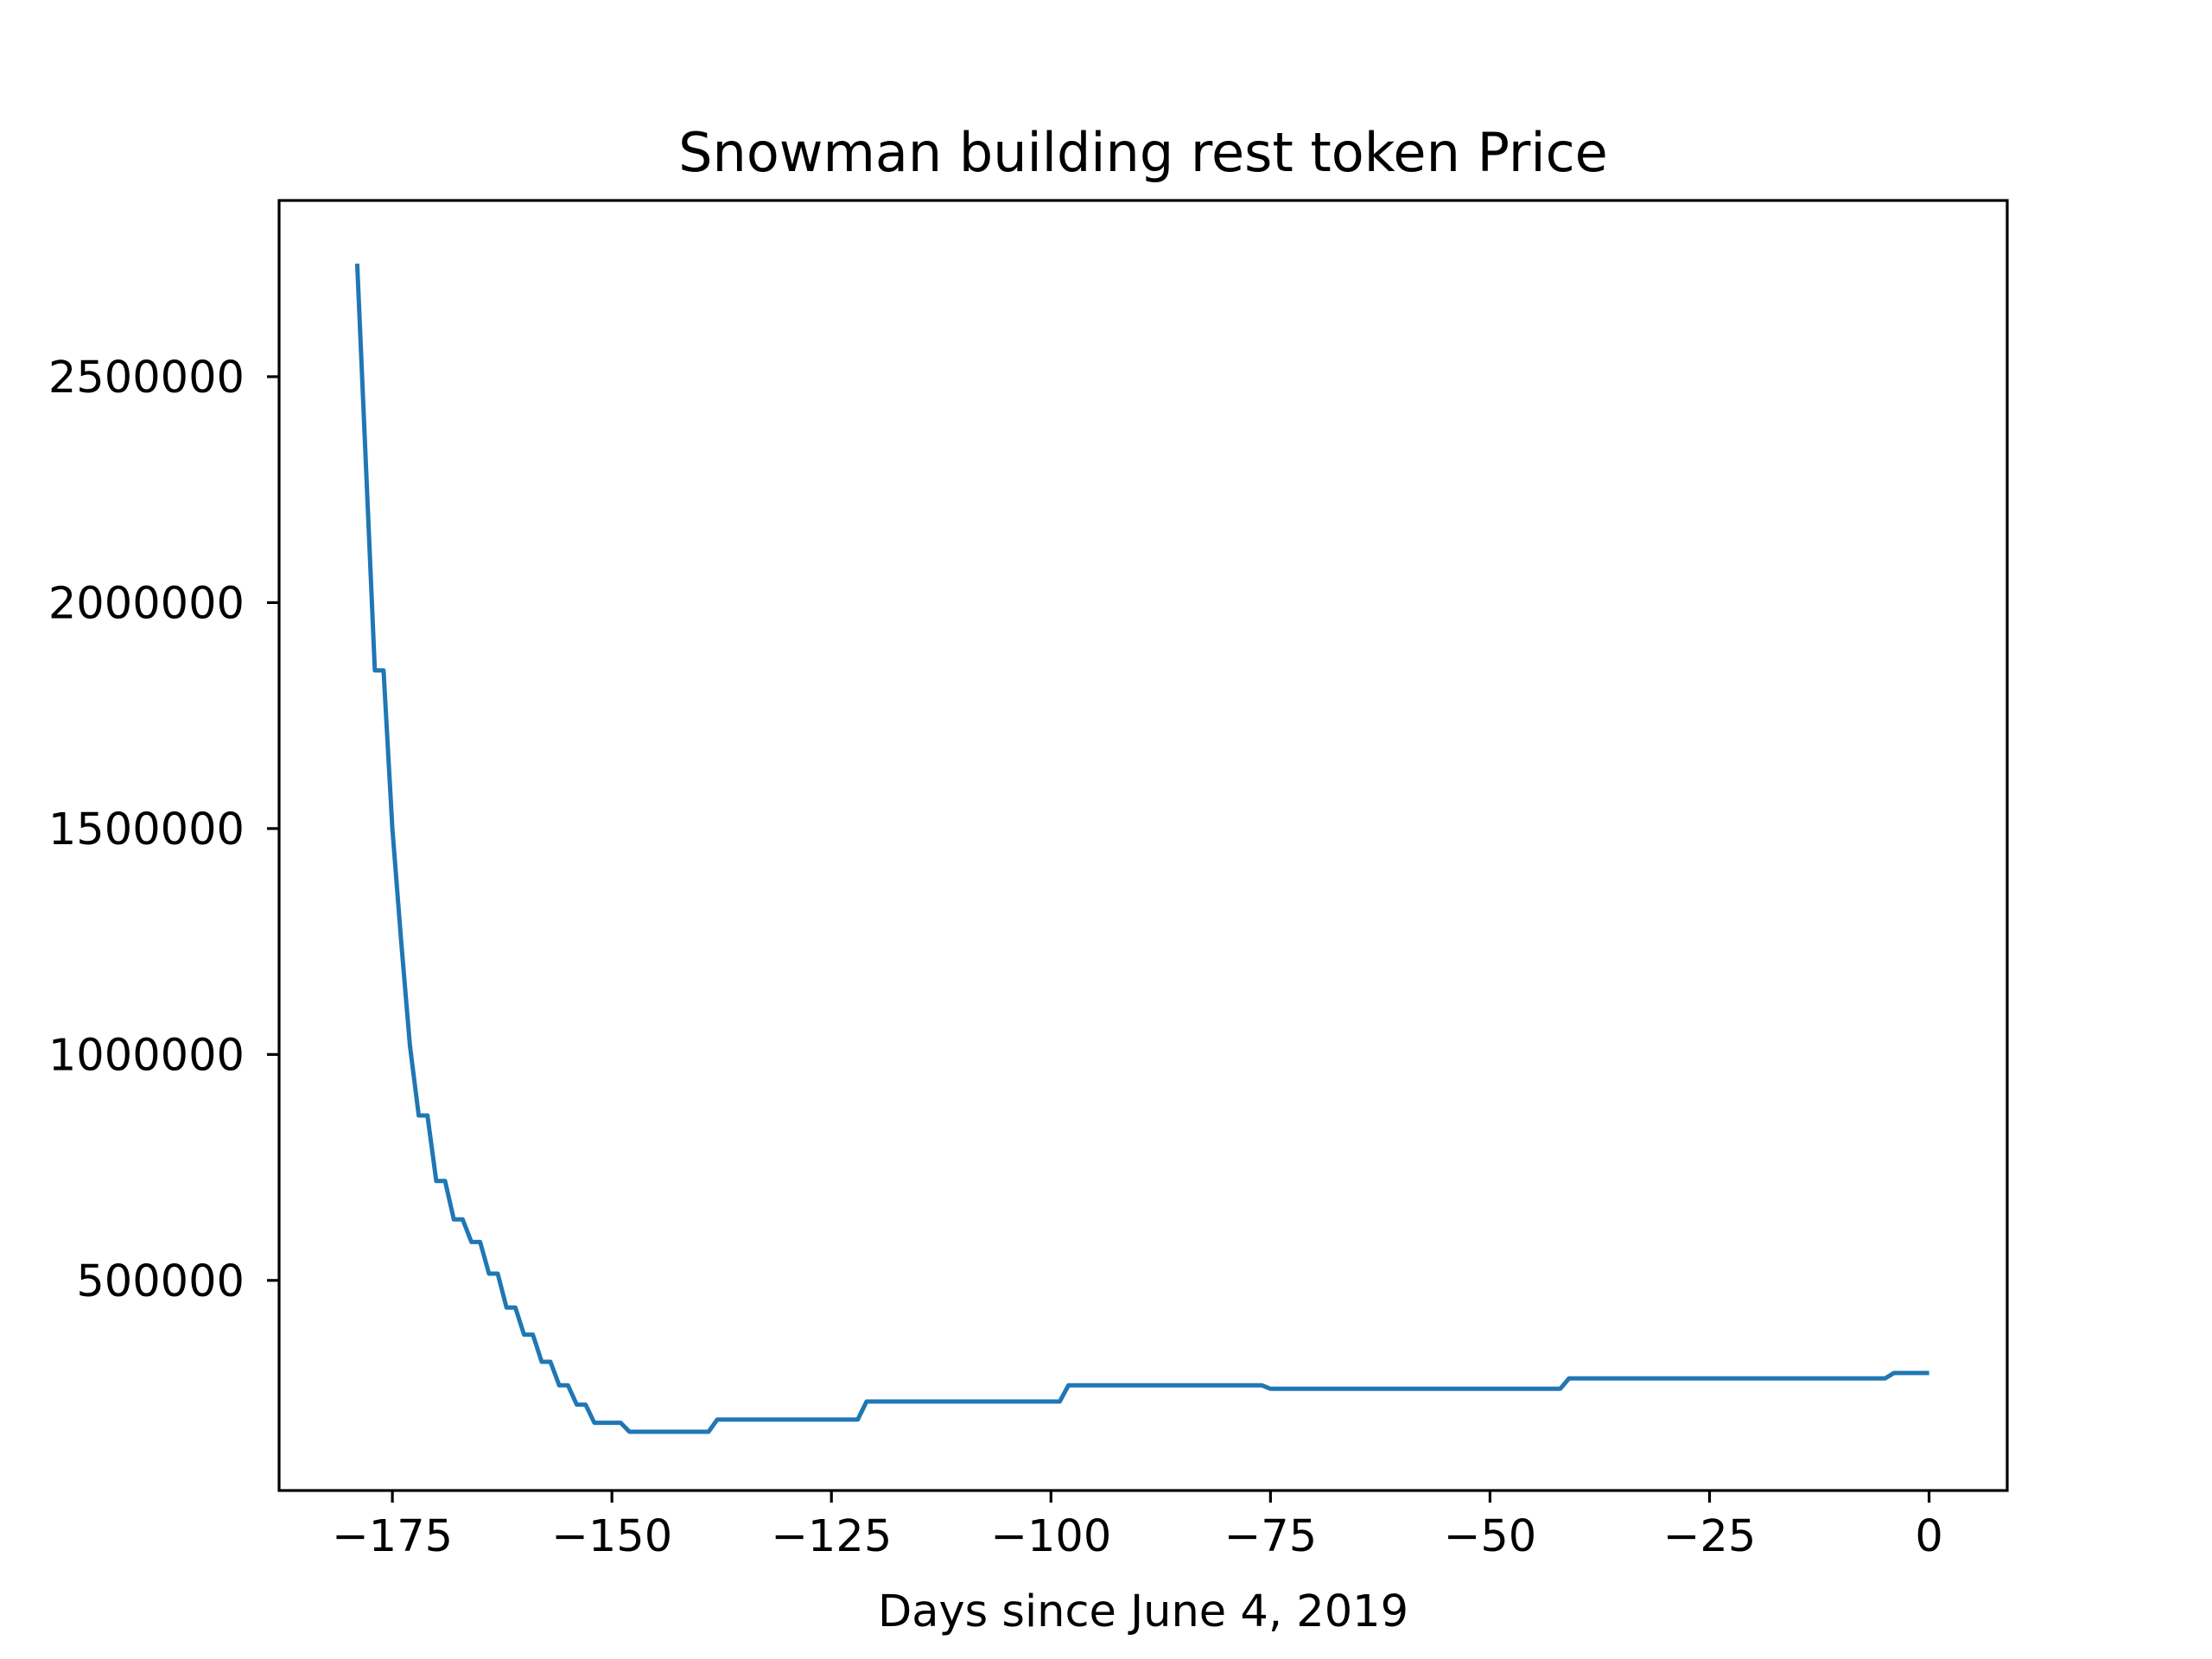 The width and height of the screenshot is (2212, 1659). What do you see at coordinates (1271, 1536) in the screenshot?
I see `x-tick-label: −75` at bounding box center [1271, 1536].